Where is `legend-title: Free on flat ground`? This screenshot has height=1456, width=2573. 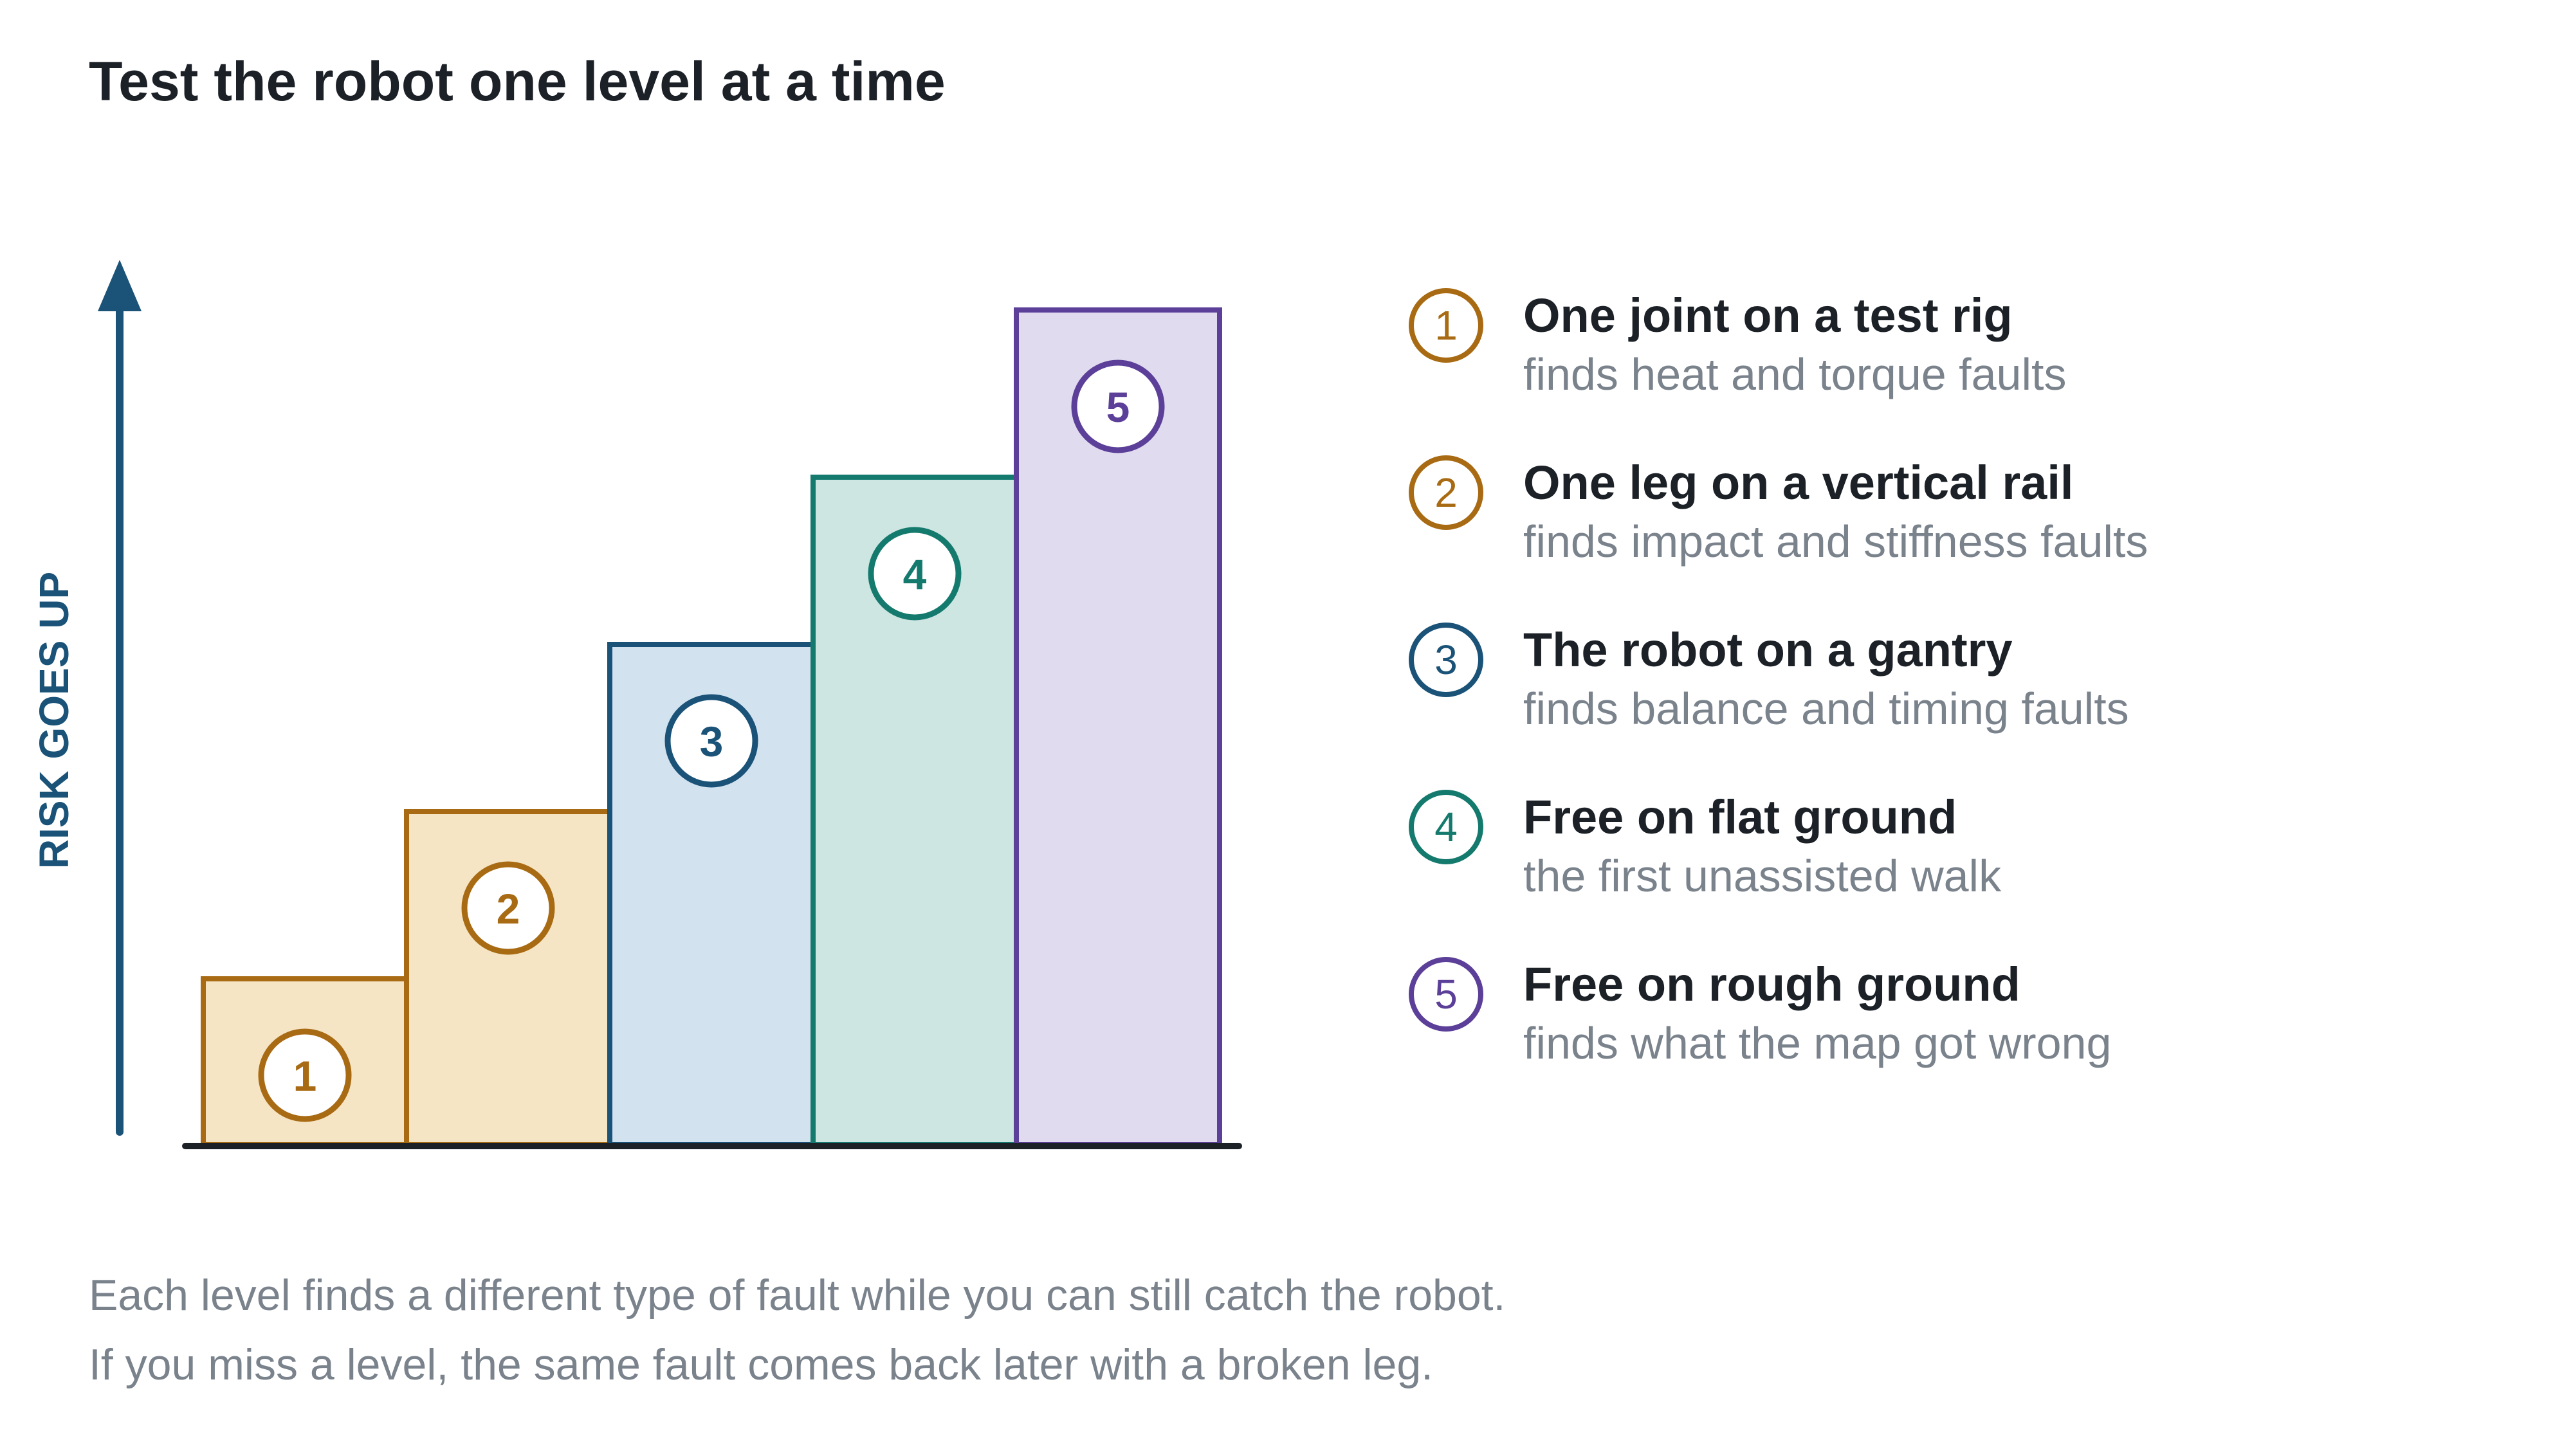 legend-title: Free on flat ground is located at coordinates (1740, 817).